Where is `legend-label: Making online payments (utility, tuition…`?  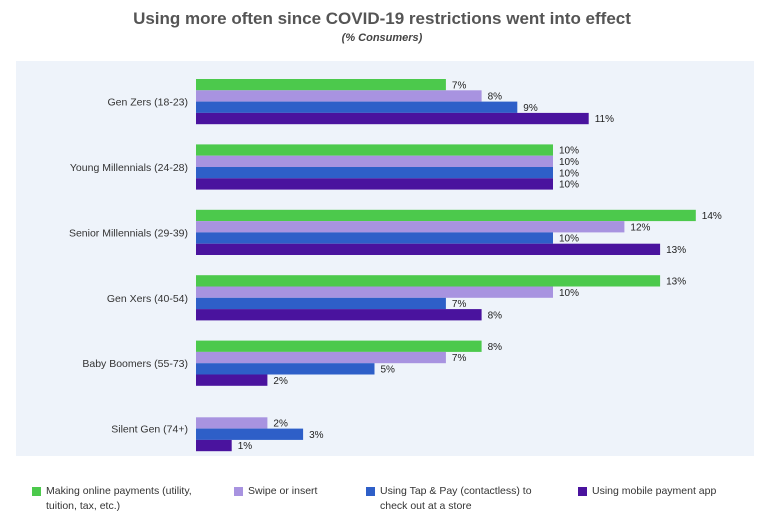
legend-label: Making online payments (utility, tuition… is located at coordinates (119, 498).